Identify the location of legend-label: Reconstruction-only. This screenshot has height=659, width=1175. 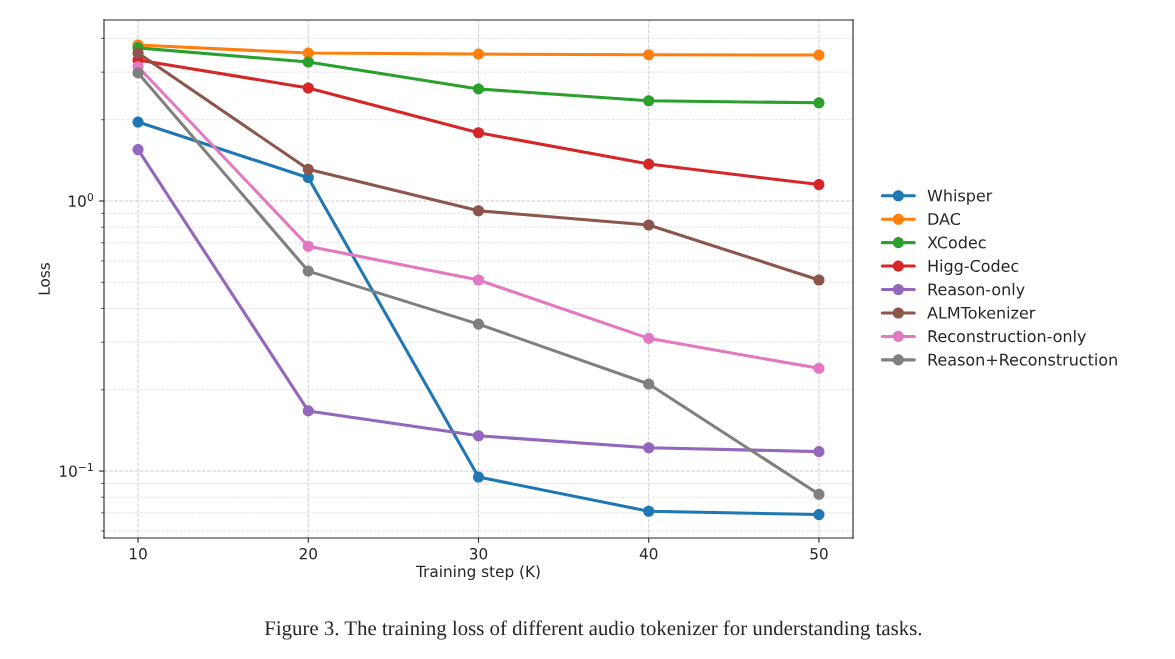
(1007, 337).